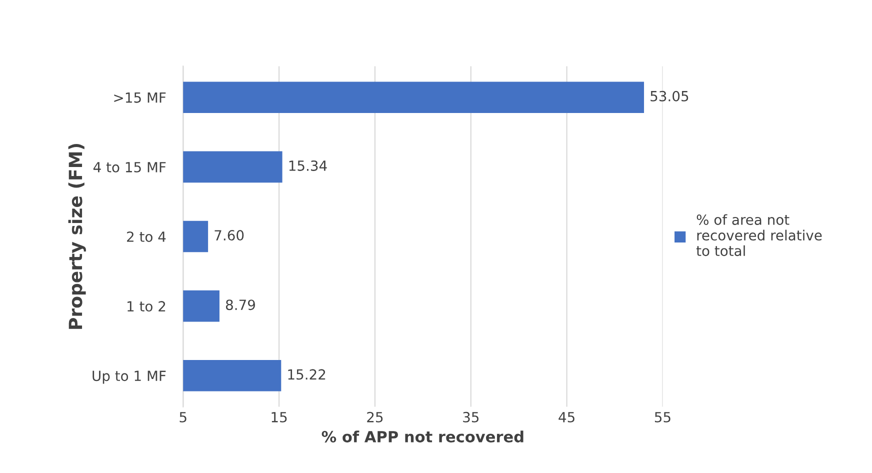  I want to click on x-tick-label: 35, so click(471, 417).